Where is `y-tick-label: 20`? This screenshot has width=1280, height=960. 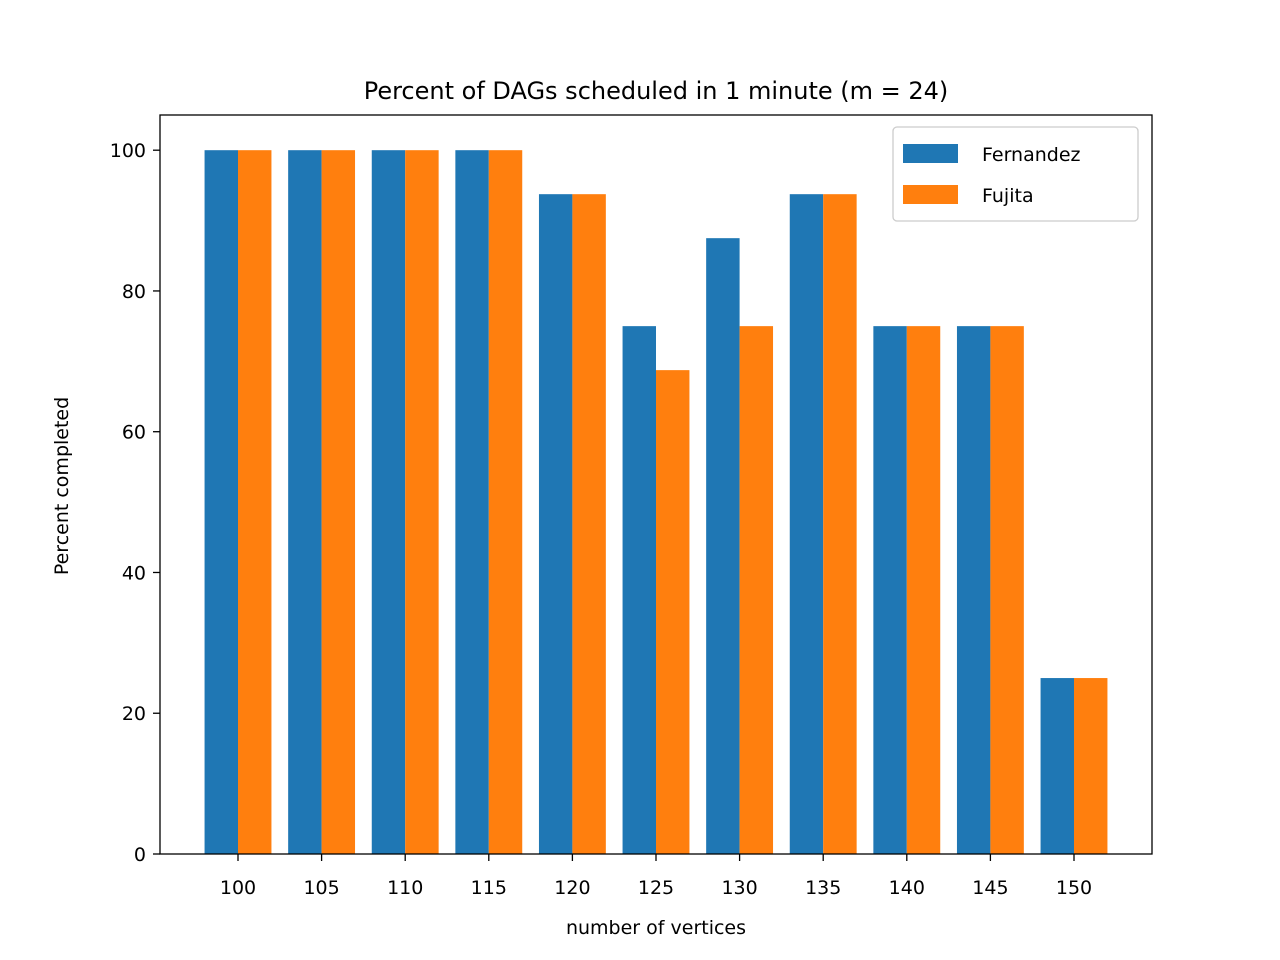 y-tick-label: 20 is located at coordinates (134, 714).